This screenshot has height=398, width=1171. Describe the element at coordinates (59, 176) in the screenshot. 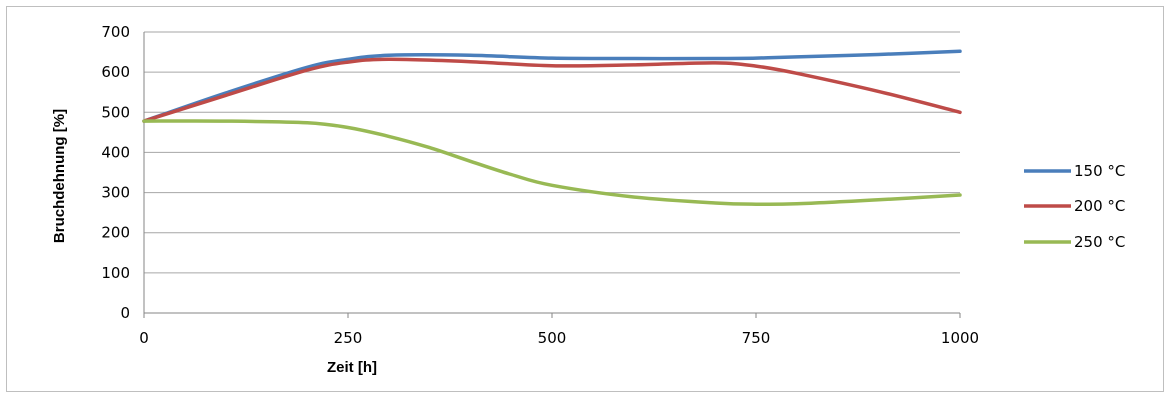

I see `y-axis-title: Bruchdehnung [%]` at that location.